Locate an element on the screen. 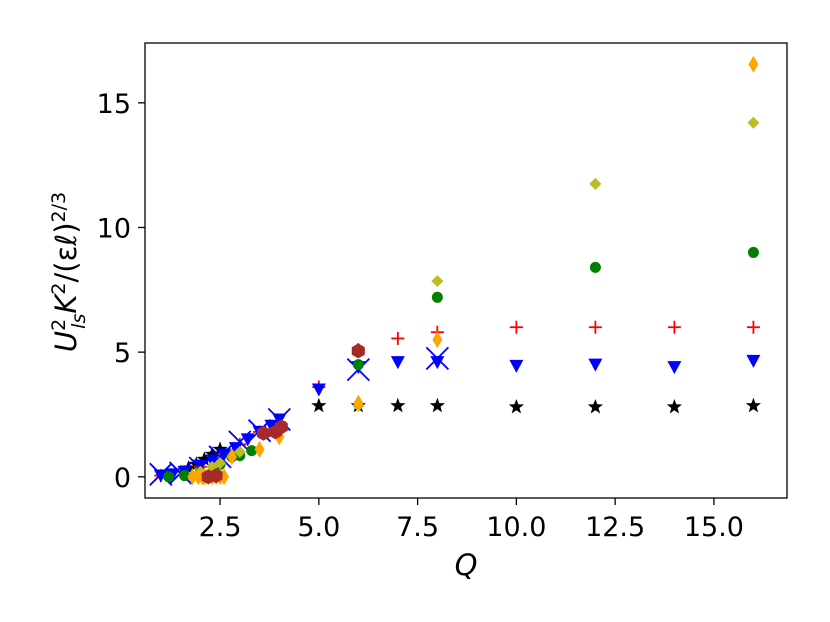 The image size is (830, 622). y-tick-label: 15 is located at coordinates (114, 104).